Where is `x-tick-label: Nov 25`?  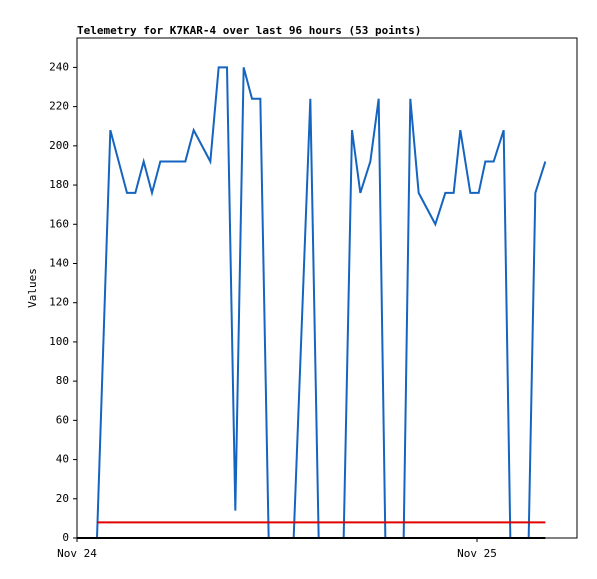
x-tick-label: Nov 25 is located at coordinates (477, 553).